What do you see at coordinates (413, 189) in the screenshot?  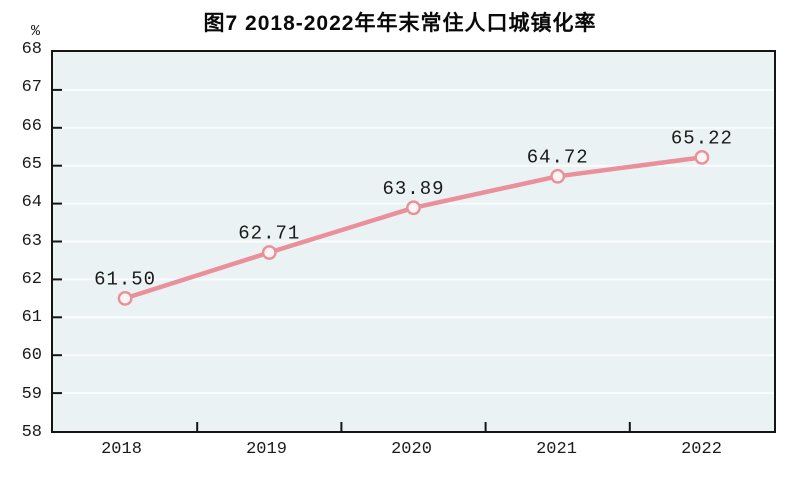 I see `data-point-label: 63.89` at bounding box center [413, 189].